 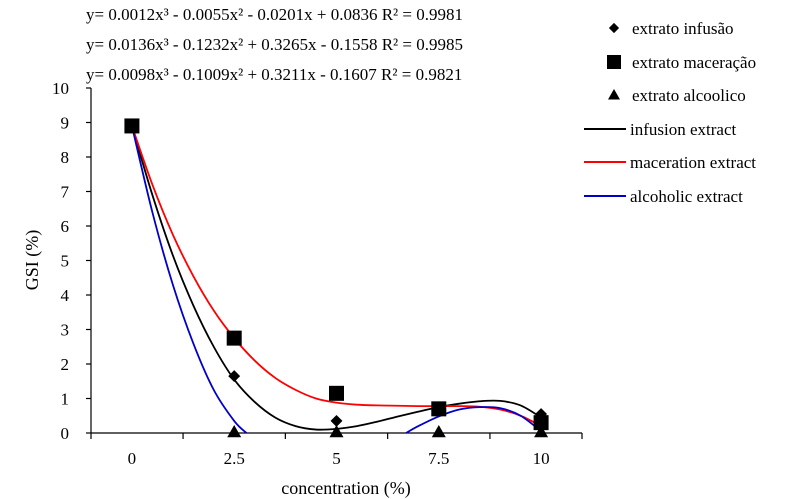 I want to click on x-axis-title: concentration (%), so click(x=345, y=488).